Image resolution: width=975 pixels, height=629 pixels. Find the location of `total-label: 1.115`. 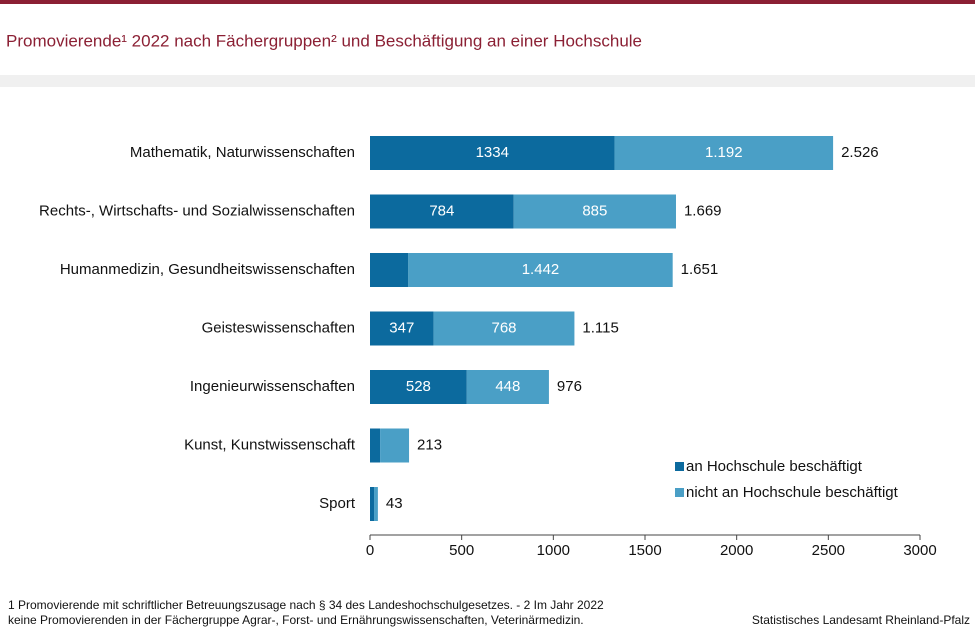

total-label: 1.115 is located at coordinates (600, 327).